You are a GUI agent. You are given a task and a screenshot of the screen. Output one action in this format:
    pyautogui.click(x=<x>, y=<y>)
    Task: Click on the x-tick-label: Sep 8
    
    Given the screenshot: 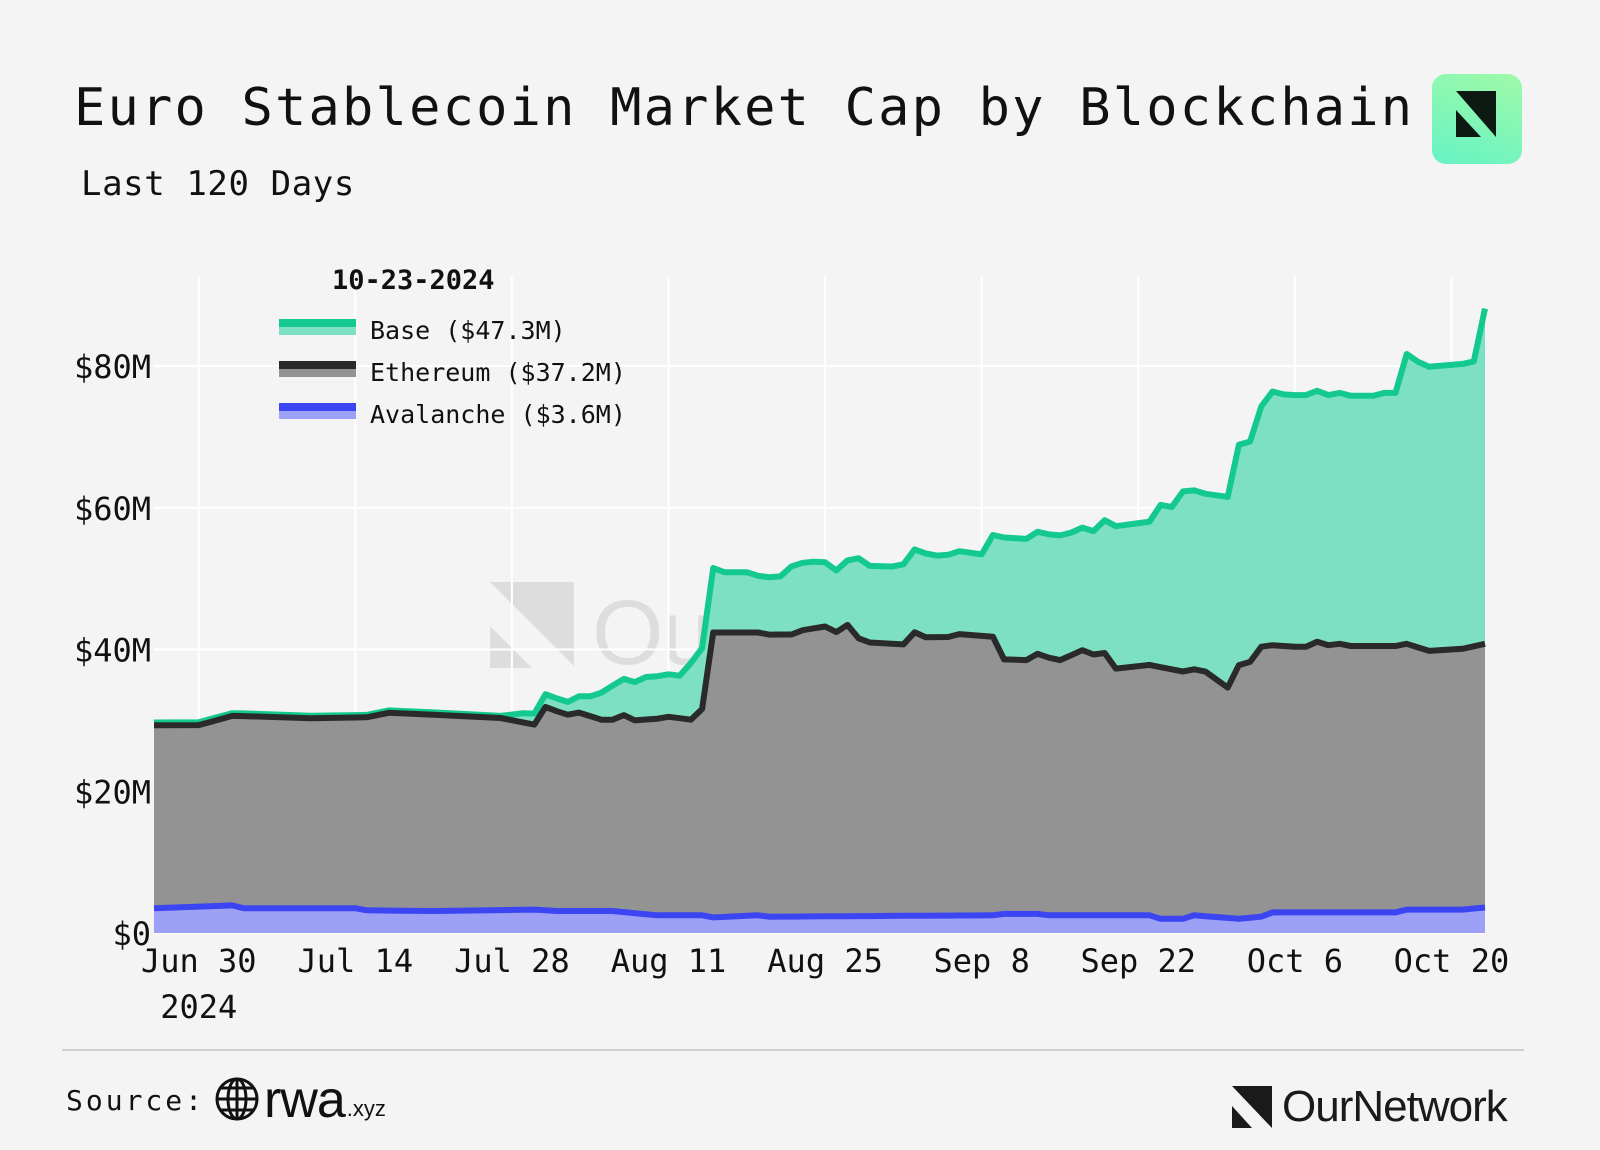 What is the action you would take?
    pyautogui.click(x=982, y=961)
    